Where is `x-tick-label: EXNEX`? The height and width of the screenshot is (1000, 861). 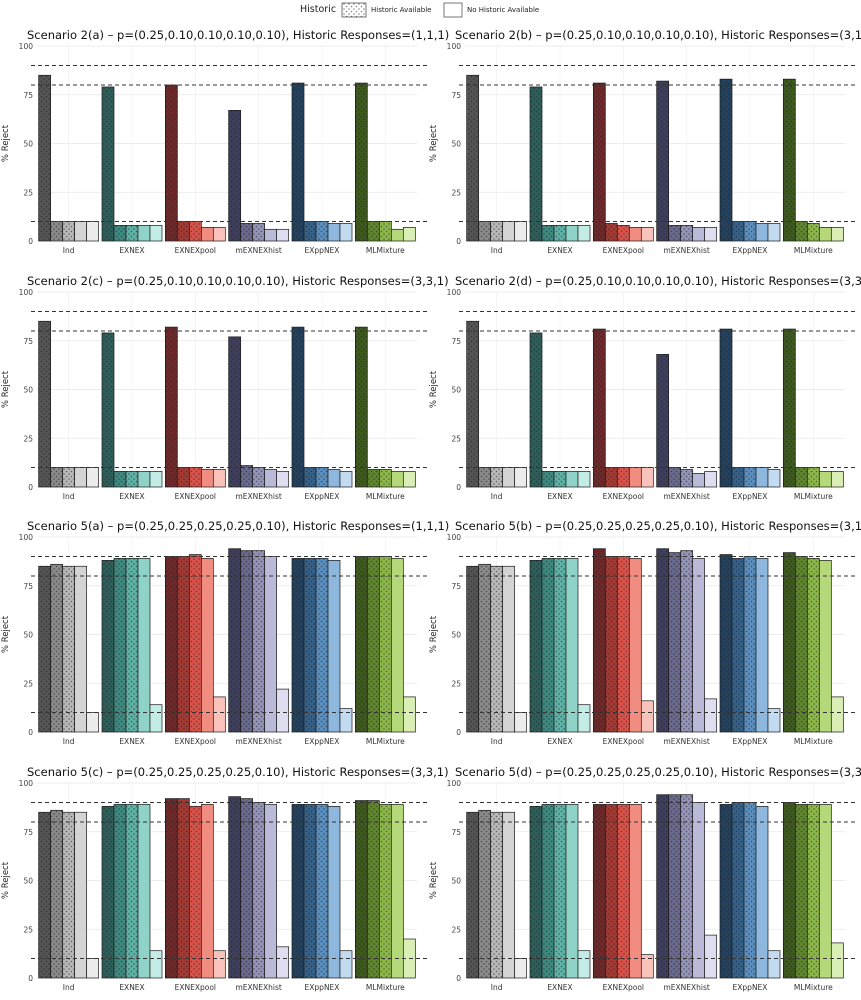 x-tick-label: EXNEX is located at coordinates (559, 250).